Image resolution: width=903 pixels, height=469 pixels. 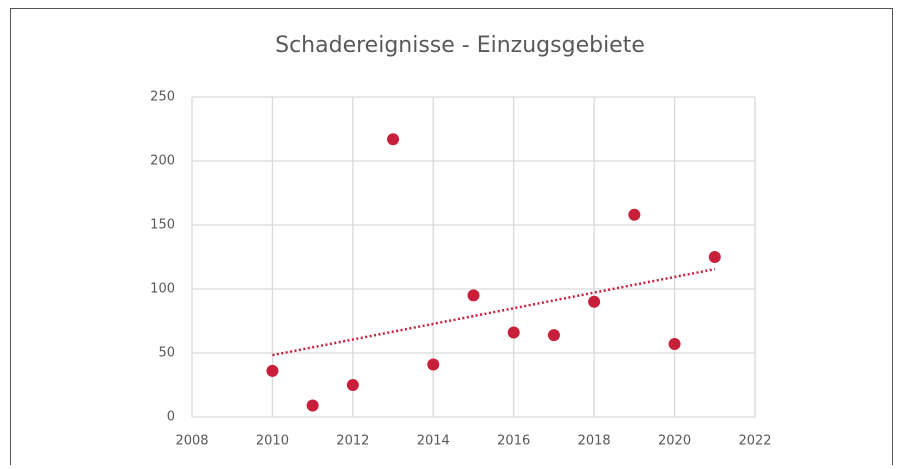 What do you see at coordinates (162, 289) in the screenshot?
I see `y-tick-label: 100` at bounding box center [162, 289].